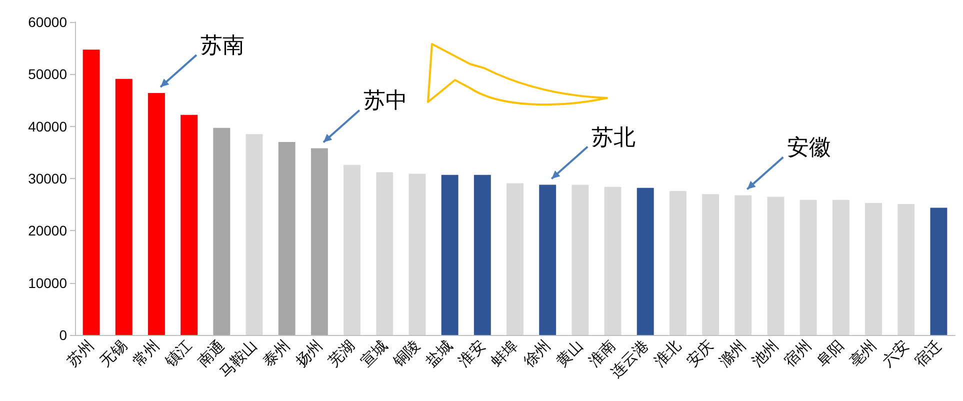 The image size is (963, 401). What do you see at coordinates (48, 282) in the screenshot?
I see `y-tick-label: 10000` at bounding box center [48, 282].